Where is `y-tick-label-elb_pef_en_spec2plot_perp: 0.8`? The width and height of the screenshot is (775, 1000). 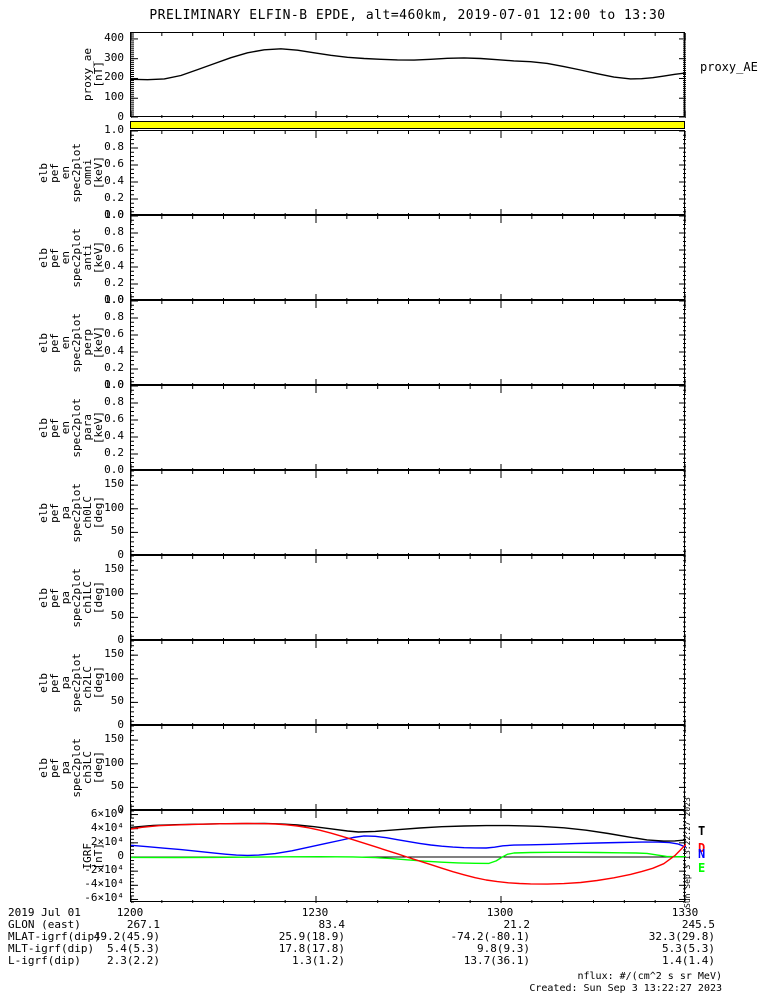 y-tick-label-elb_pef_en_spec2plot_perp: 0.8 is located at coordinates (114, 316).